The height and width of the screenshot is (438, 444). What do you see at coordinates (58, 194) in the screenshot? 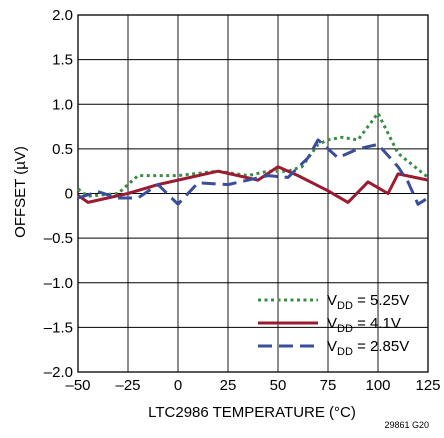
I see `y-tick-labels: –2.0 –1.5 –1.0 –0.5 0 0.5 1.0 1.5 2.0` at bounding box center [58, 194].